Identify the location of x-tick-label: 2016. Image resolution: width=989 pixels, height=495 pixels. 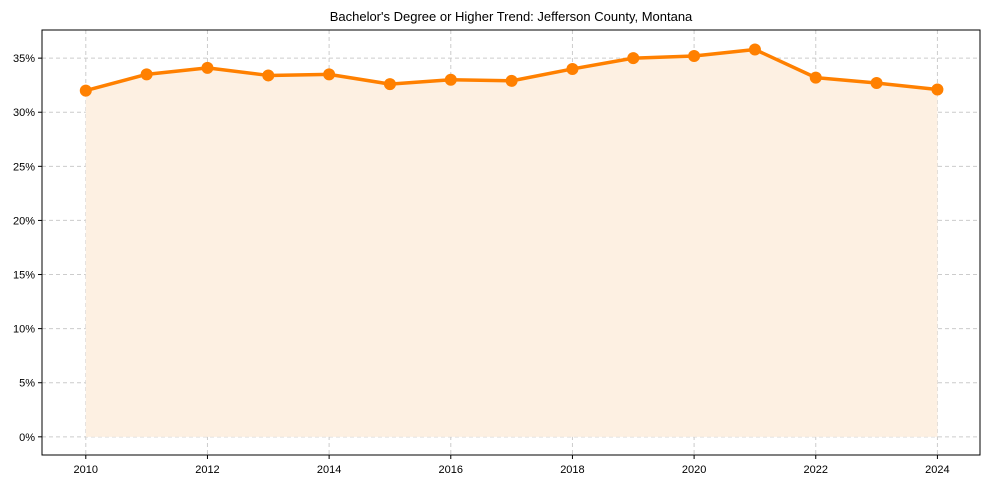
(451, 470).